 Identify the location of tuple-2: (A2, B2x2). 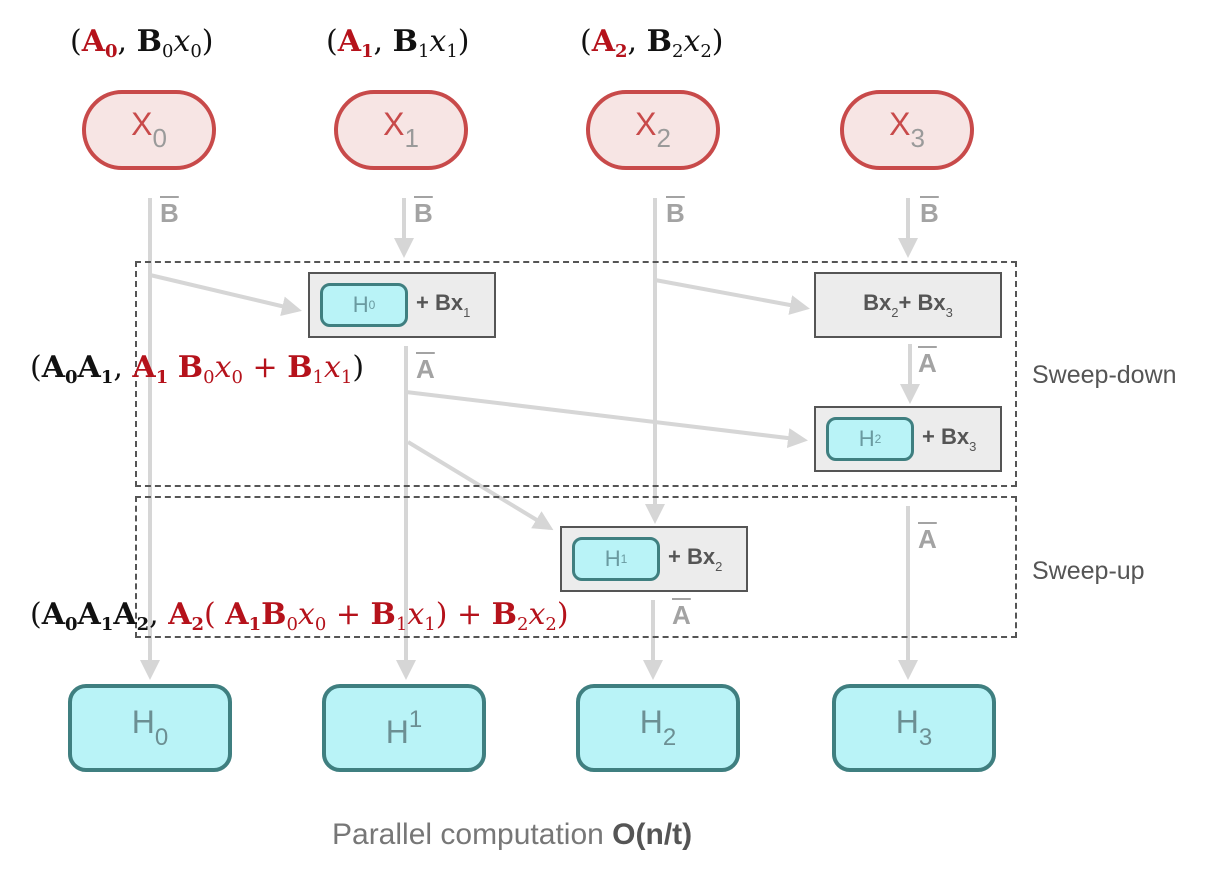
(652, 43).